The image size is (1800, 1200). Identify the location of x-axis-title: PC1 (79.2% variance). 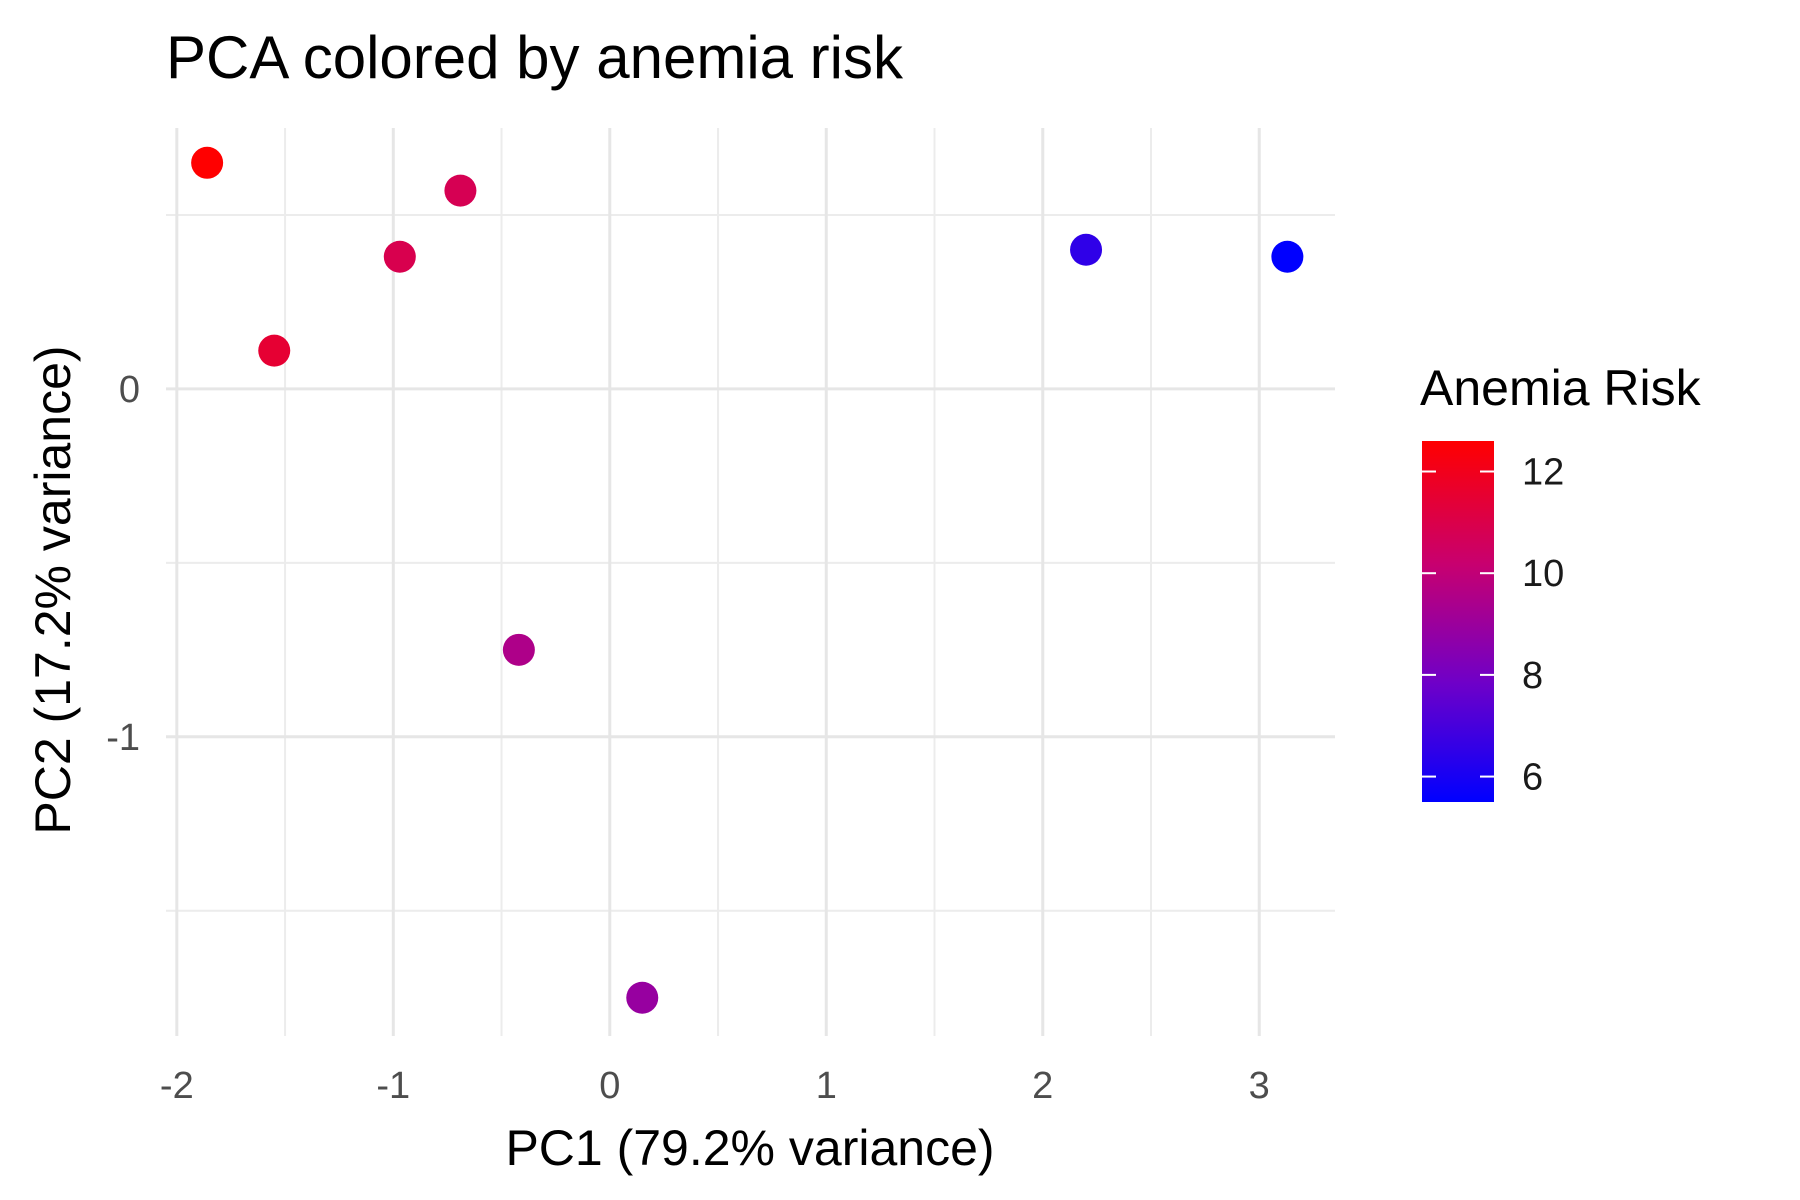
(749, 1148).